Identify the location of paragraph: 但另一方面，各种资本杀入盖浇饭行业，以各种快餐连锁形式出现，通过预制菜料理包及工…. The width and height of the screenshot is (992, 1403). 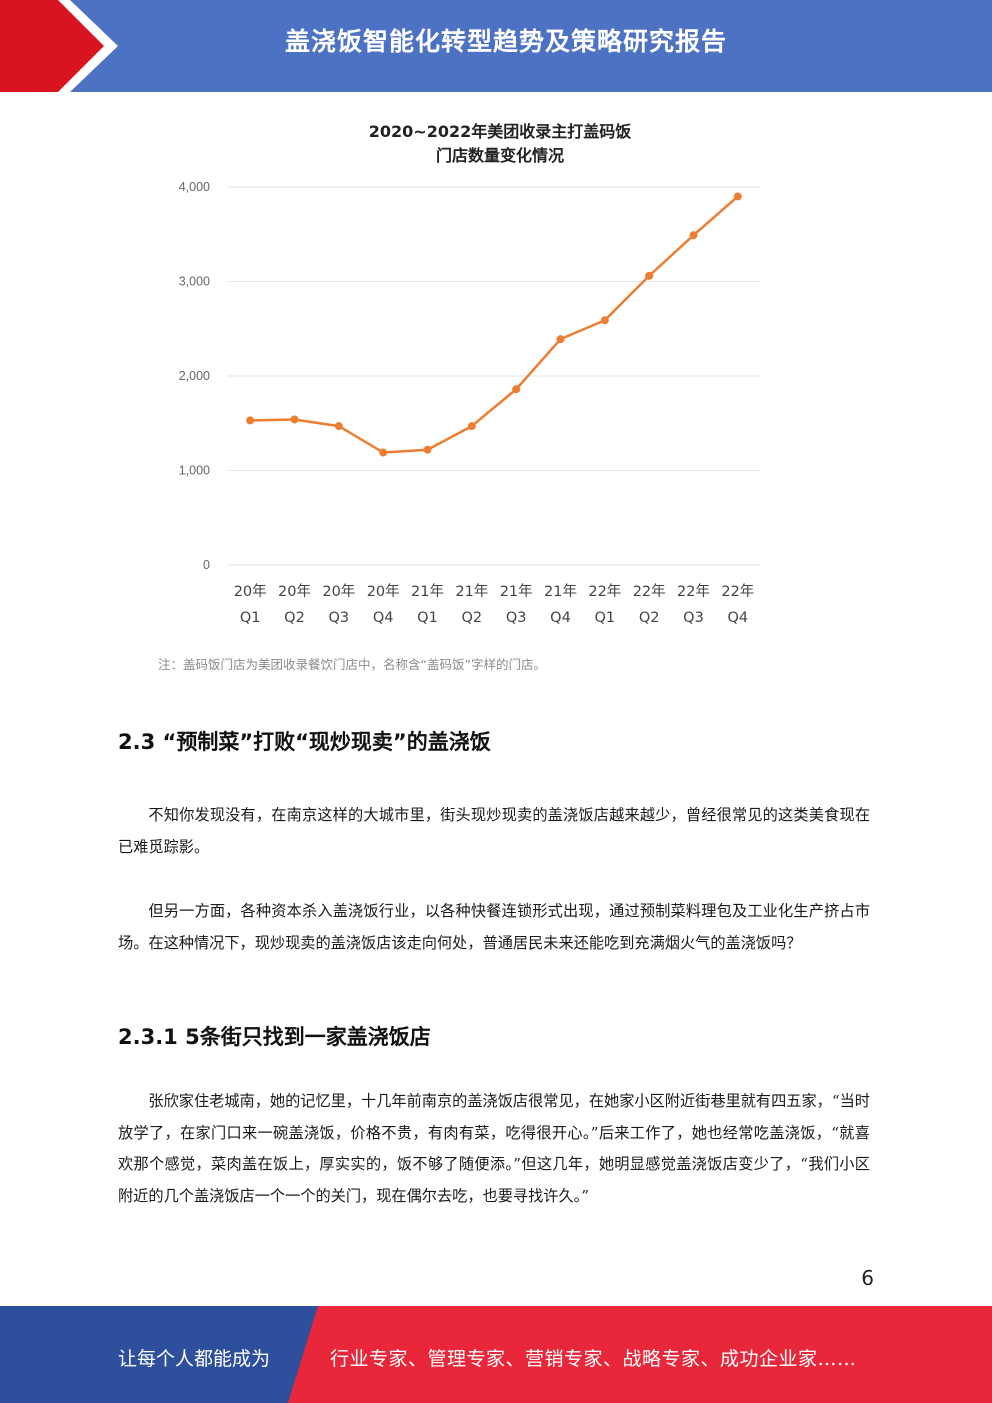
(494, 927).